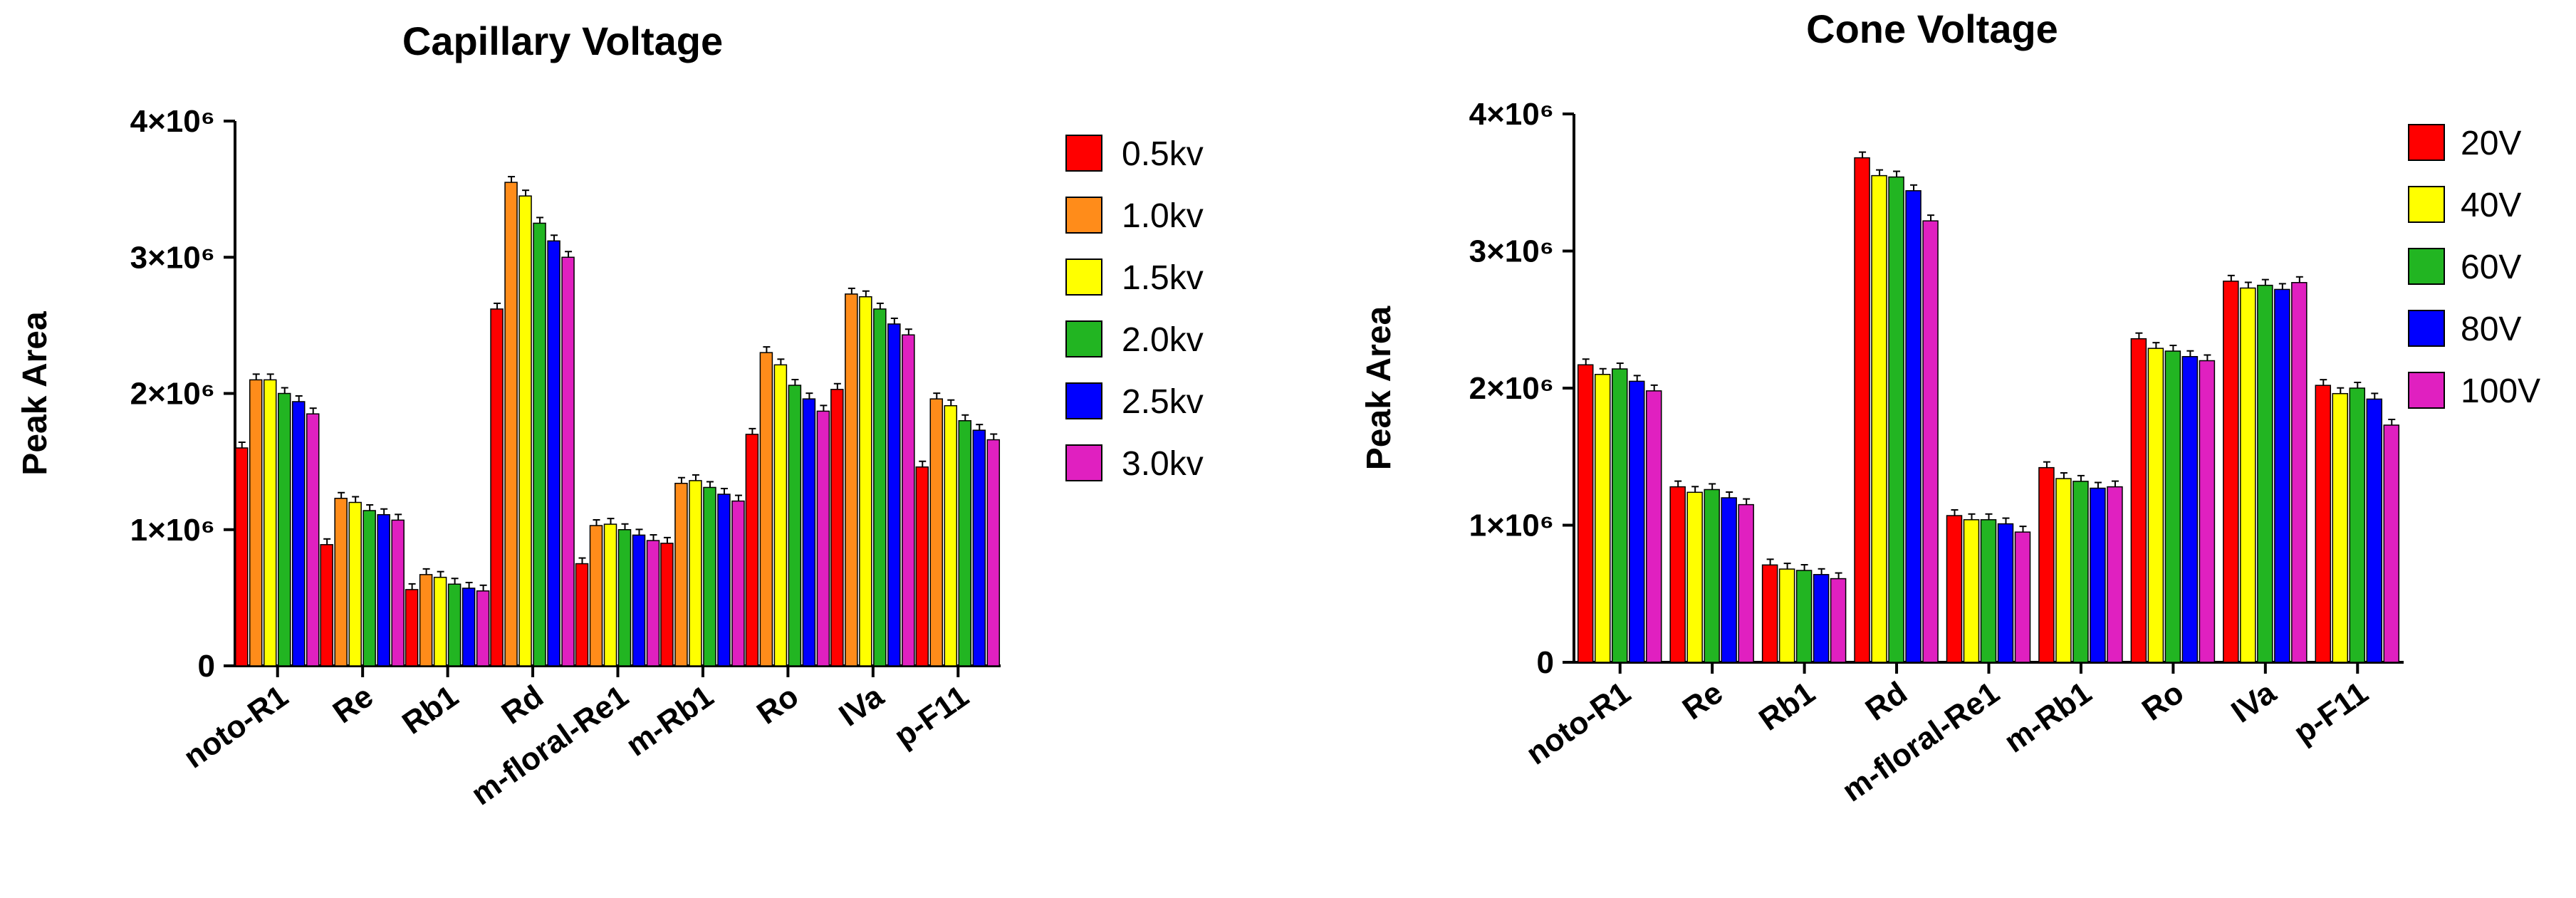  I want to click on legend-label: 60V, so click(2491, 267).